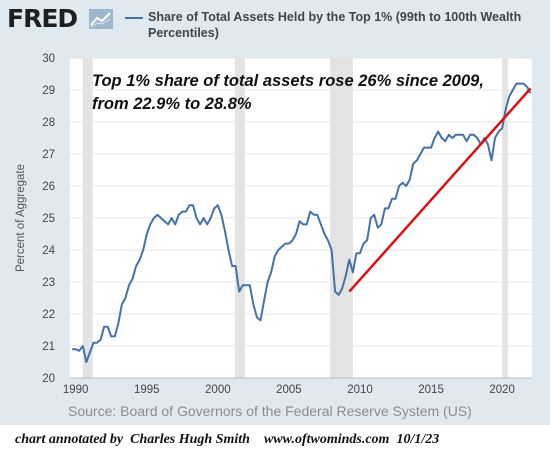 The height and width of the screenshot is (458, 550). What do you see at coordinates (48, 91) in the screenshot?
I see `y-tick-label-29: 29` at bounding box center [48, 91].